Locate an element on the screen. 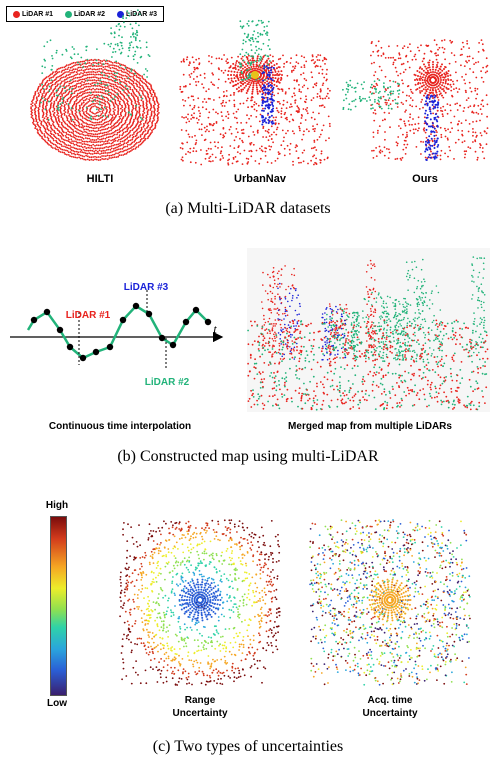 This screenshot has height=765, width=496. uncertainty-colorbar is located at coordinates (58, 606).